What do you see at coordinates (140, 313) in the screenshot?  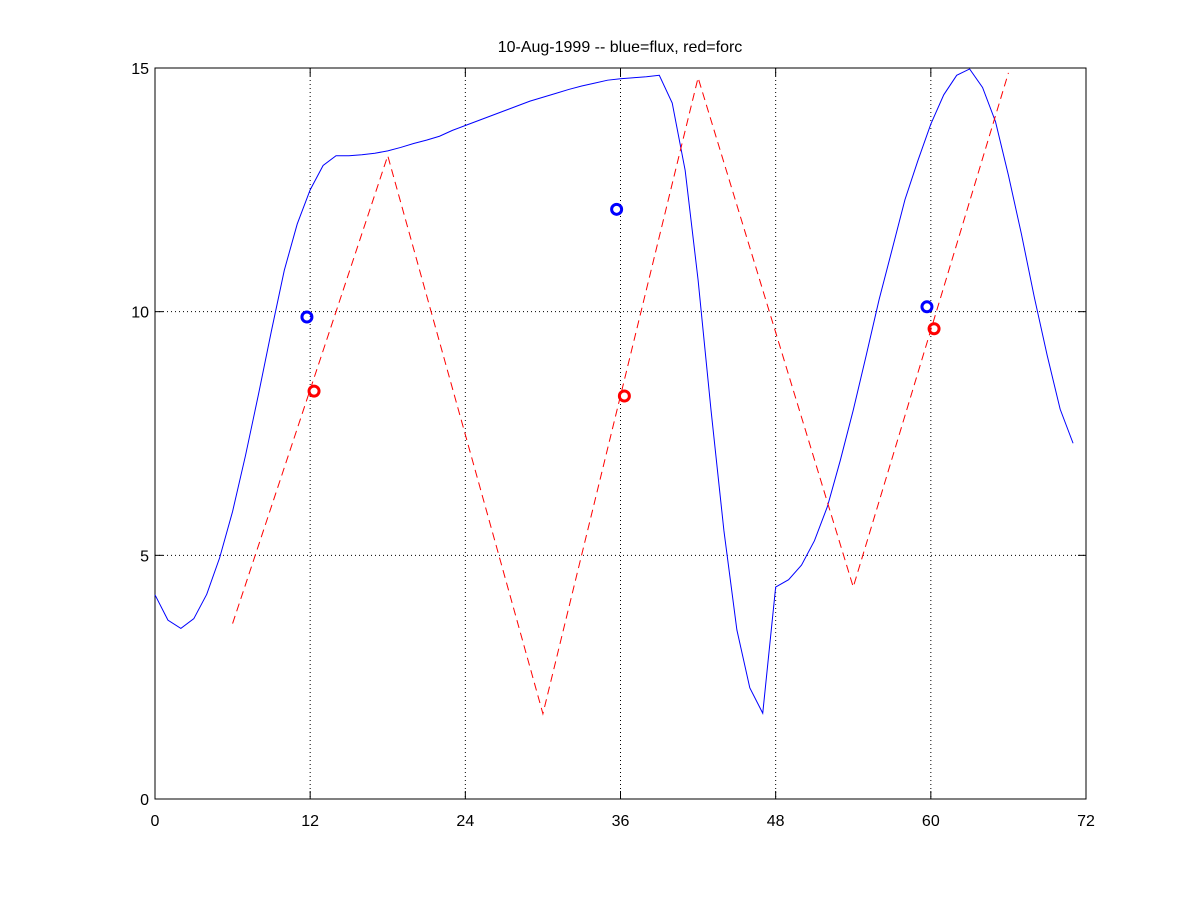 I see `y-tick-label: 10` at bounding box center [140, 313].